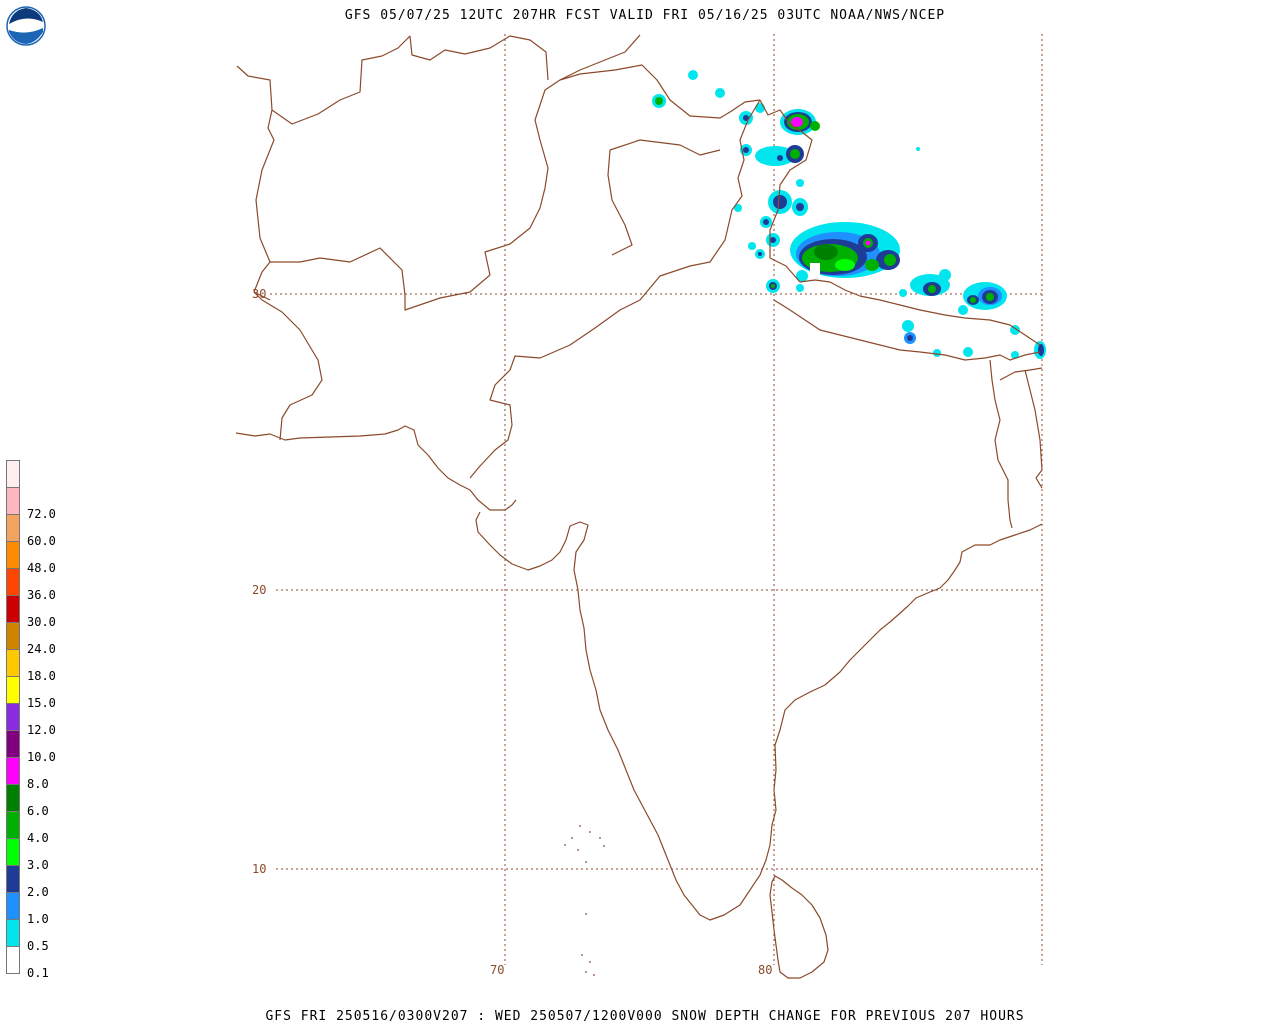 The width and height of the screenshot is (1280, 1024). I want to click on noaa-logo-icon: NOAA, so click(26, 26).